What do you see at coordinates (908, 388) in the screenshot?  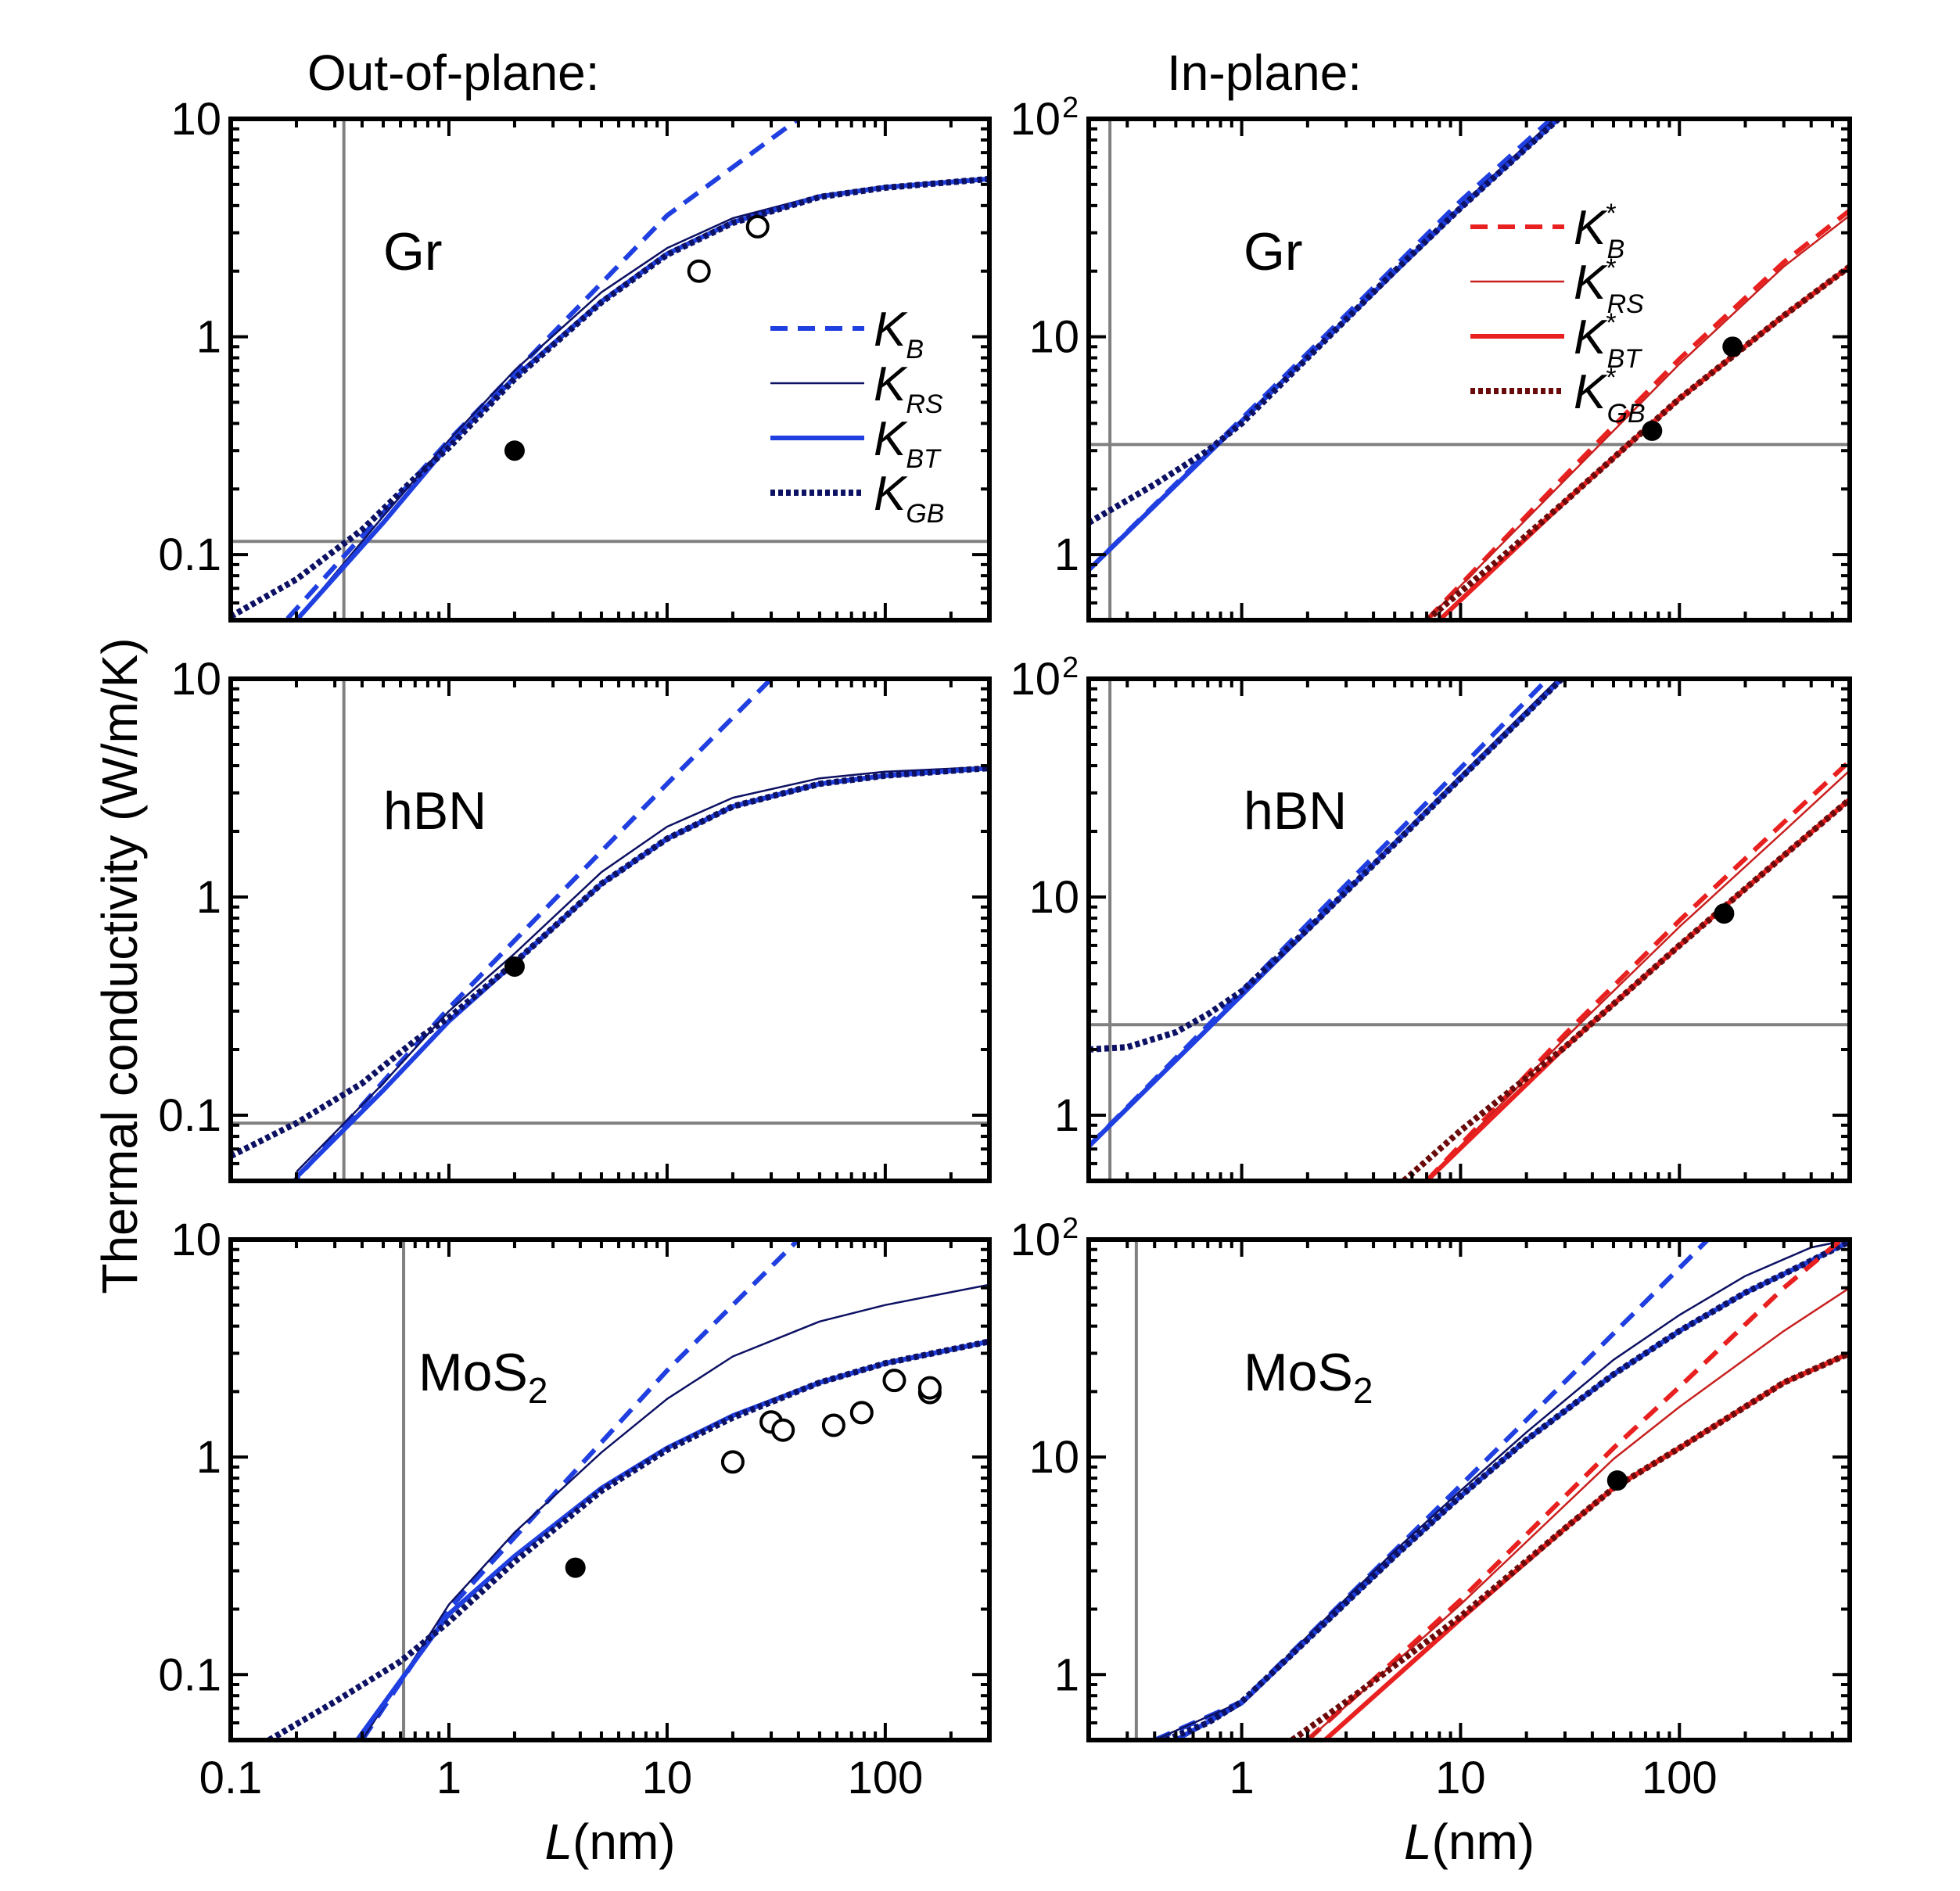 I see `legend-label: KRS` at bounding box center [908, 388].